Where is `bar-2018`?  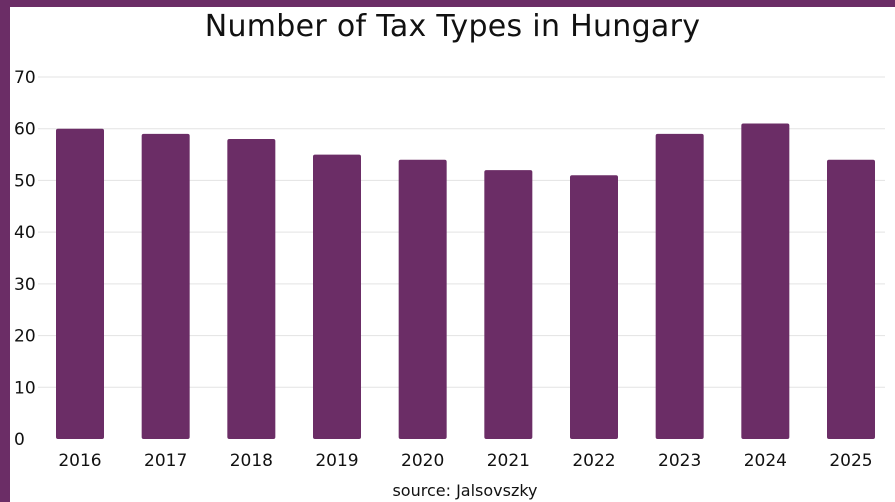
bar-2018 is located at coordinates (251, 289).